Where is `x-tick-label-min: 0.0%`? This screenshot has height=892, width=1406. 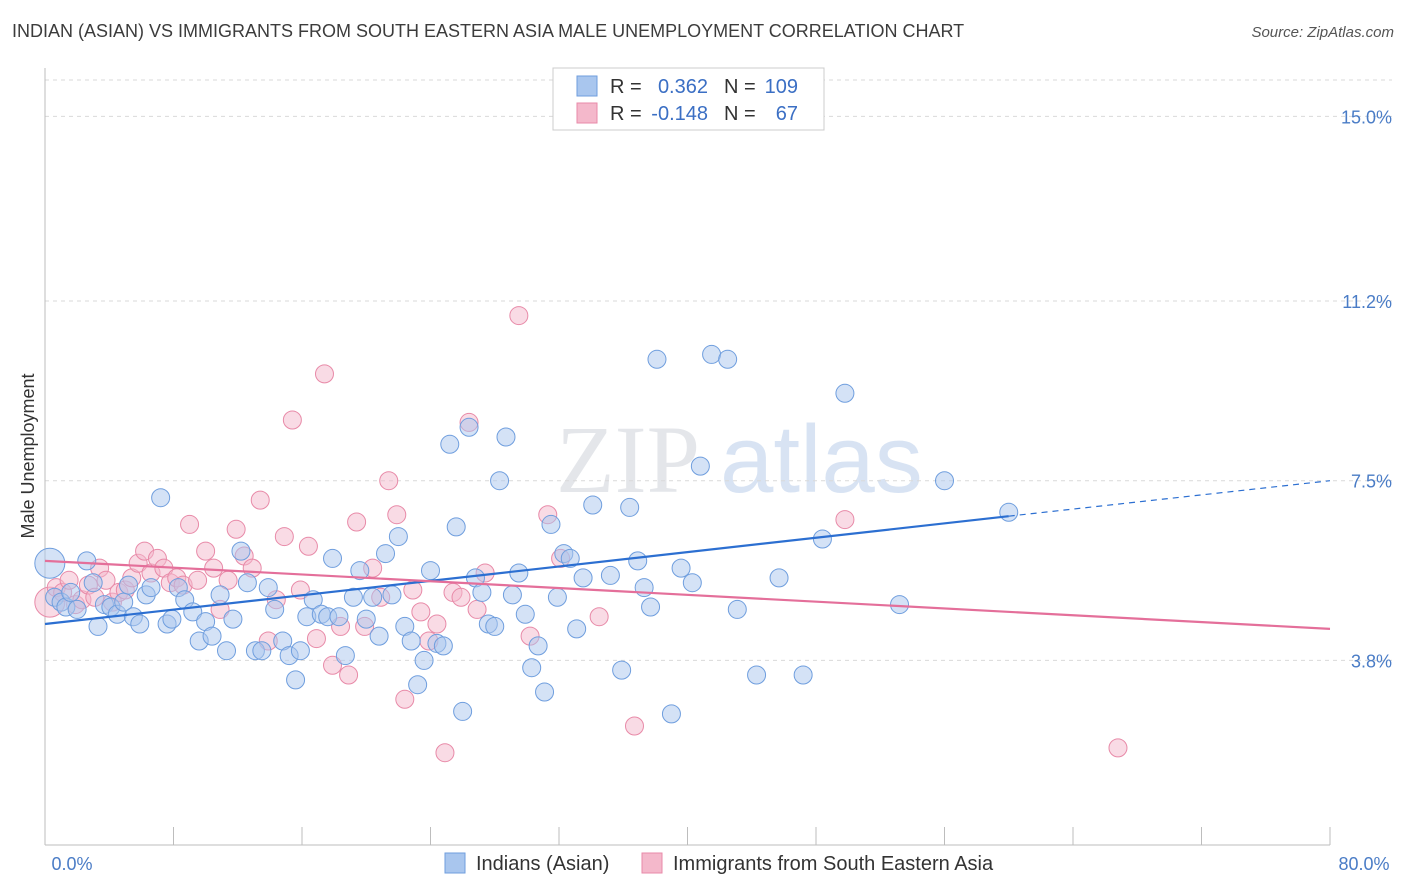 x-tick-label-min: 0.0% is located at coordinates (71, 864).